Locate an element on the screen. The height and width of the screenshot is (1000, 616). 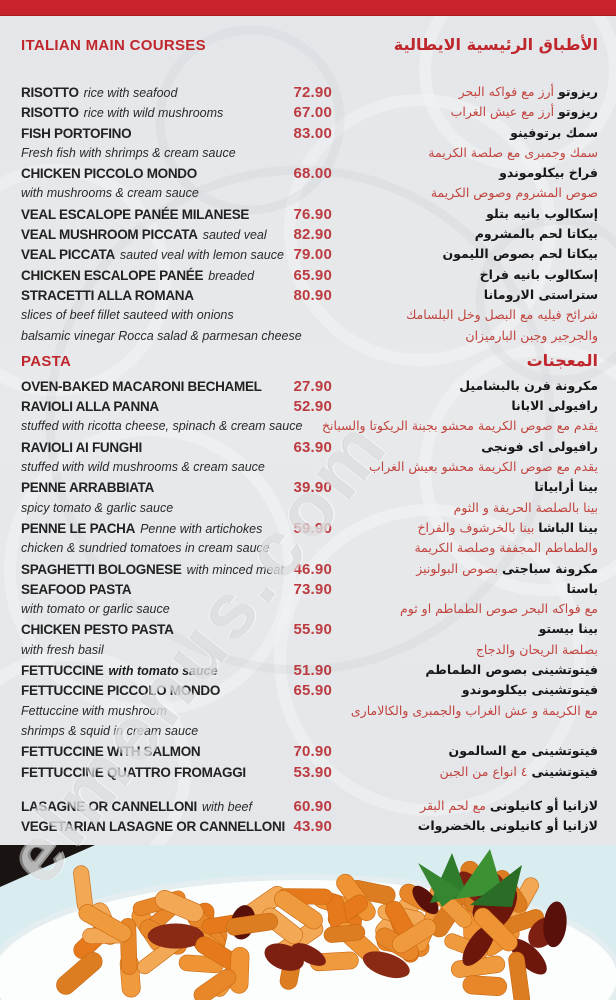
item-name-ar: فراخ بيكلوموندو is located at coordinates (548, 173).